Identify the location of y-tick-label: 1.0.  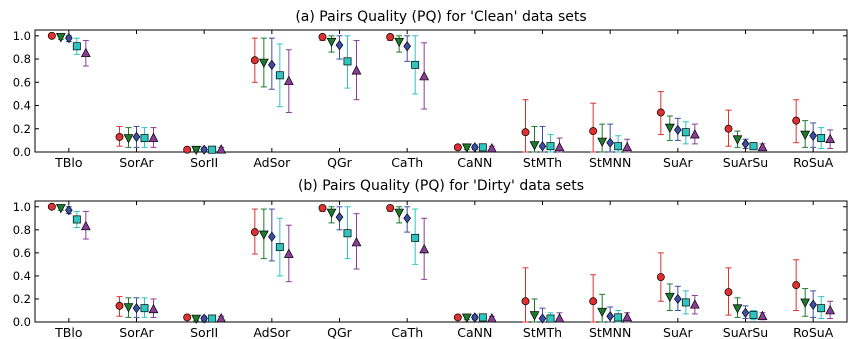
(22, 36).